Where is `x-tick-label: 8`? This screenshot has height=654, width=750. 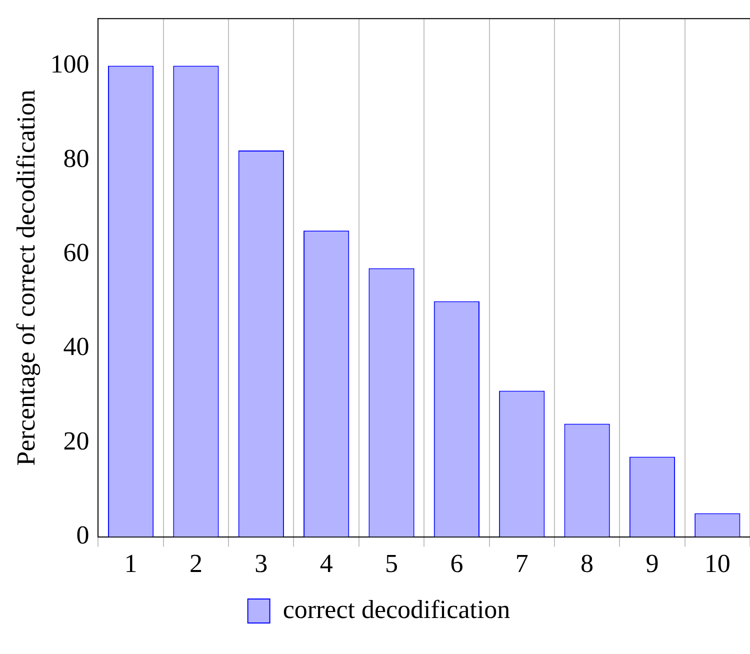 x-tick-label: 8 is located at coordinates (587, 563).